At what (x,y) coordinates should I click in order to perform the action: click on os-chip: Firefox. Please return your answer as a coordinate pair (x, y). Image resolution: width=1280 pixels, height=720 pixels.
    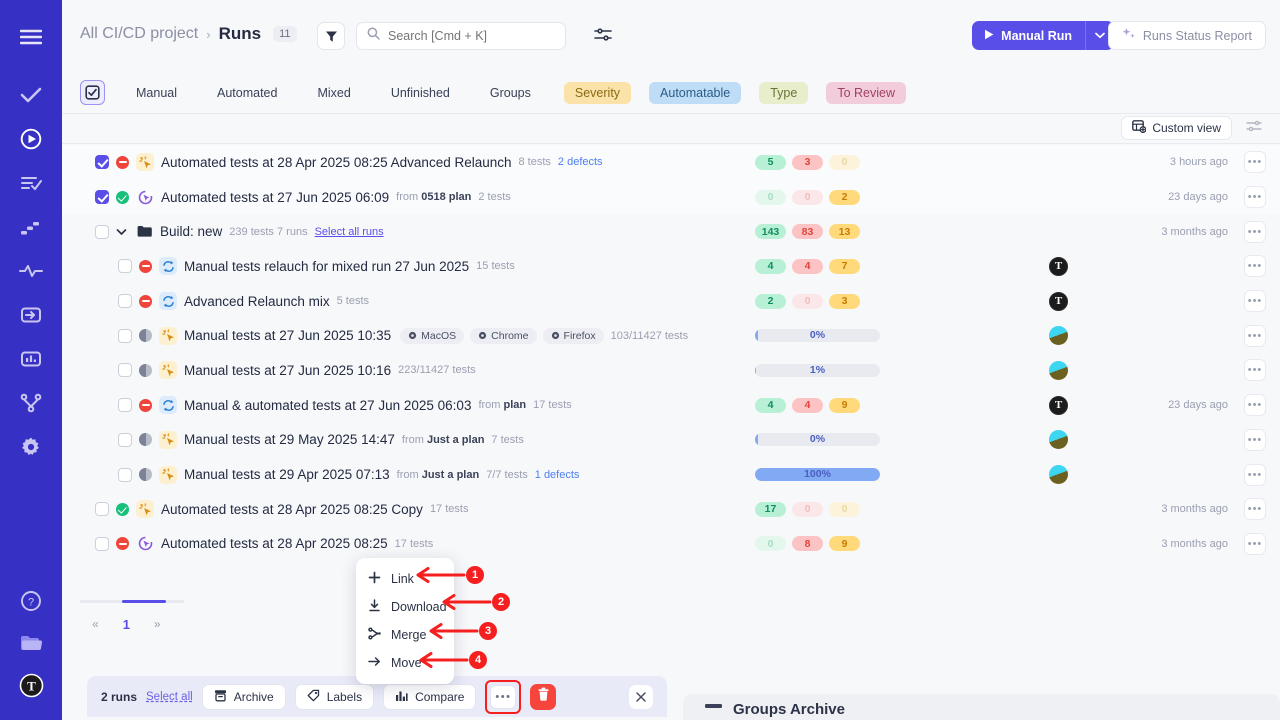
    Looking at the image, I should click on (573, 335).